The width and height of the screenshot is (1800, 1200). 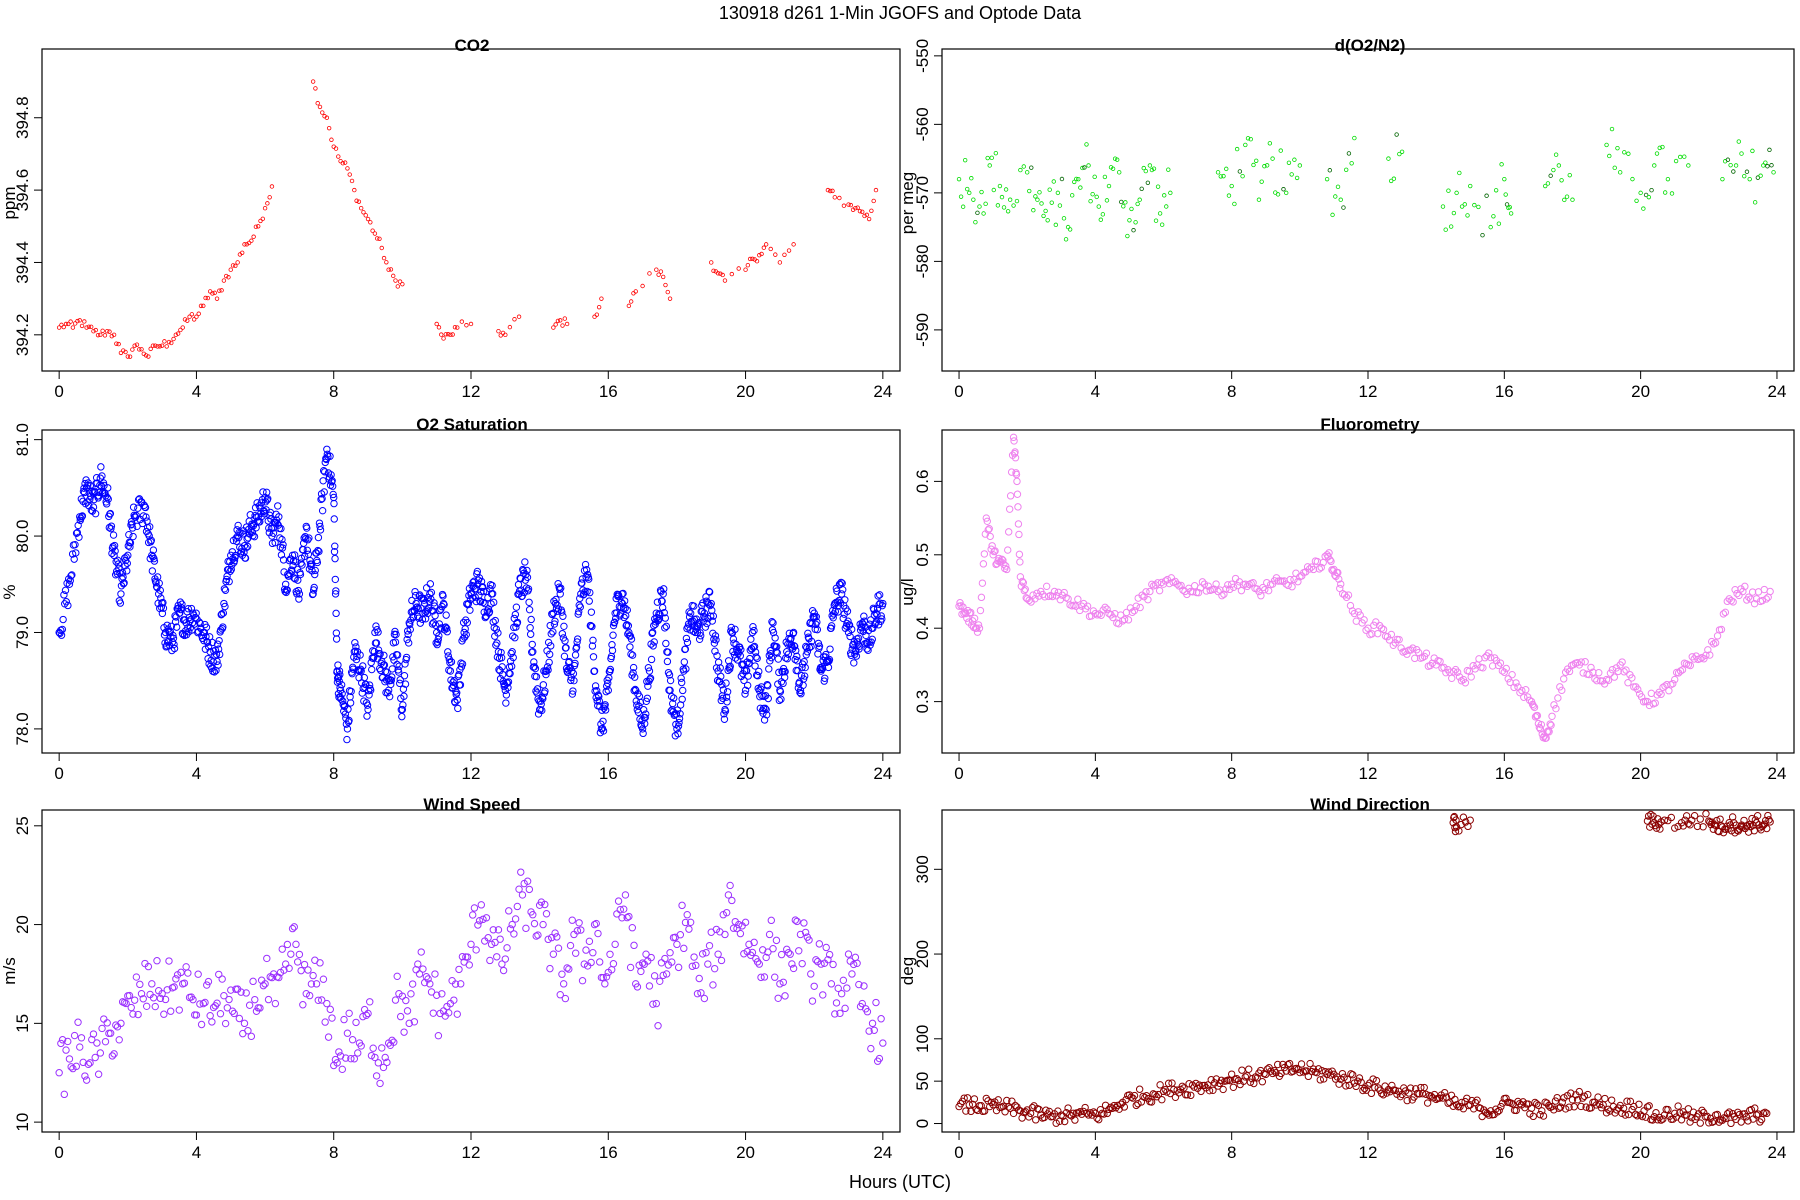 I want to click on y-tick-label: -570, so click(x=922, y=193).